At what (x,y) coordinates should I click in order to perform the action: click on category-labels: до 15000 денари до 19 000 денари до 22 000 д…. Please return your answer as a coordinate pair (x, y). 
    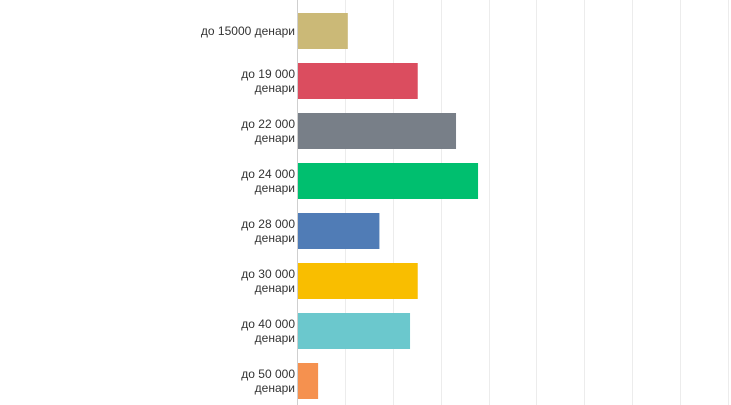
    Looking at the image, I should click on (248, 209).